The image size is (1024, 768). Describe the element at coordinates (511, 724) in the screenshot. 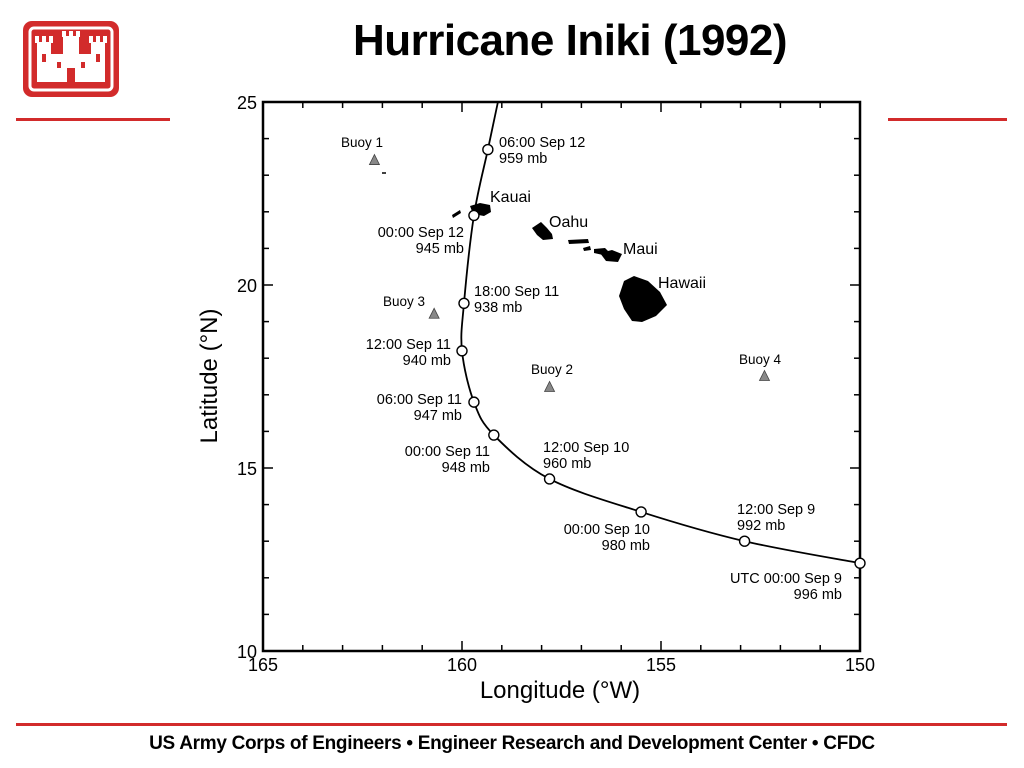

I see `footer-rule` at that location.